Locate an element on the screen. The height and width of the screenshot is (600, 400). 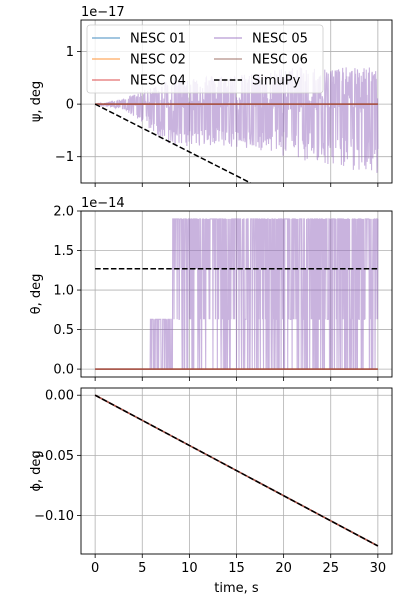
y-tick-label: 2.0 is located at coordinates (63, 212).